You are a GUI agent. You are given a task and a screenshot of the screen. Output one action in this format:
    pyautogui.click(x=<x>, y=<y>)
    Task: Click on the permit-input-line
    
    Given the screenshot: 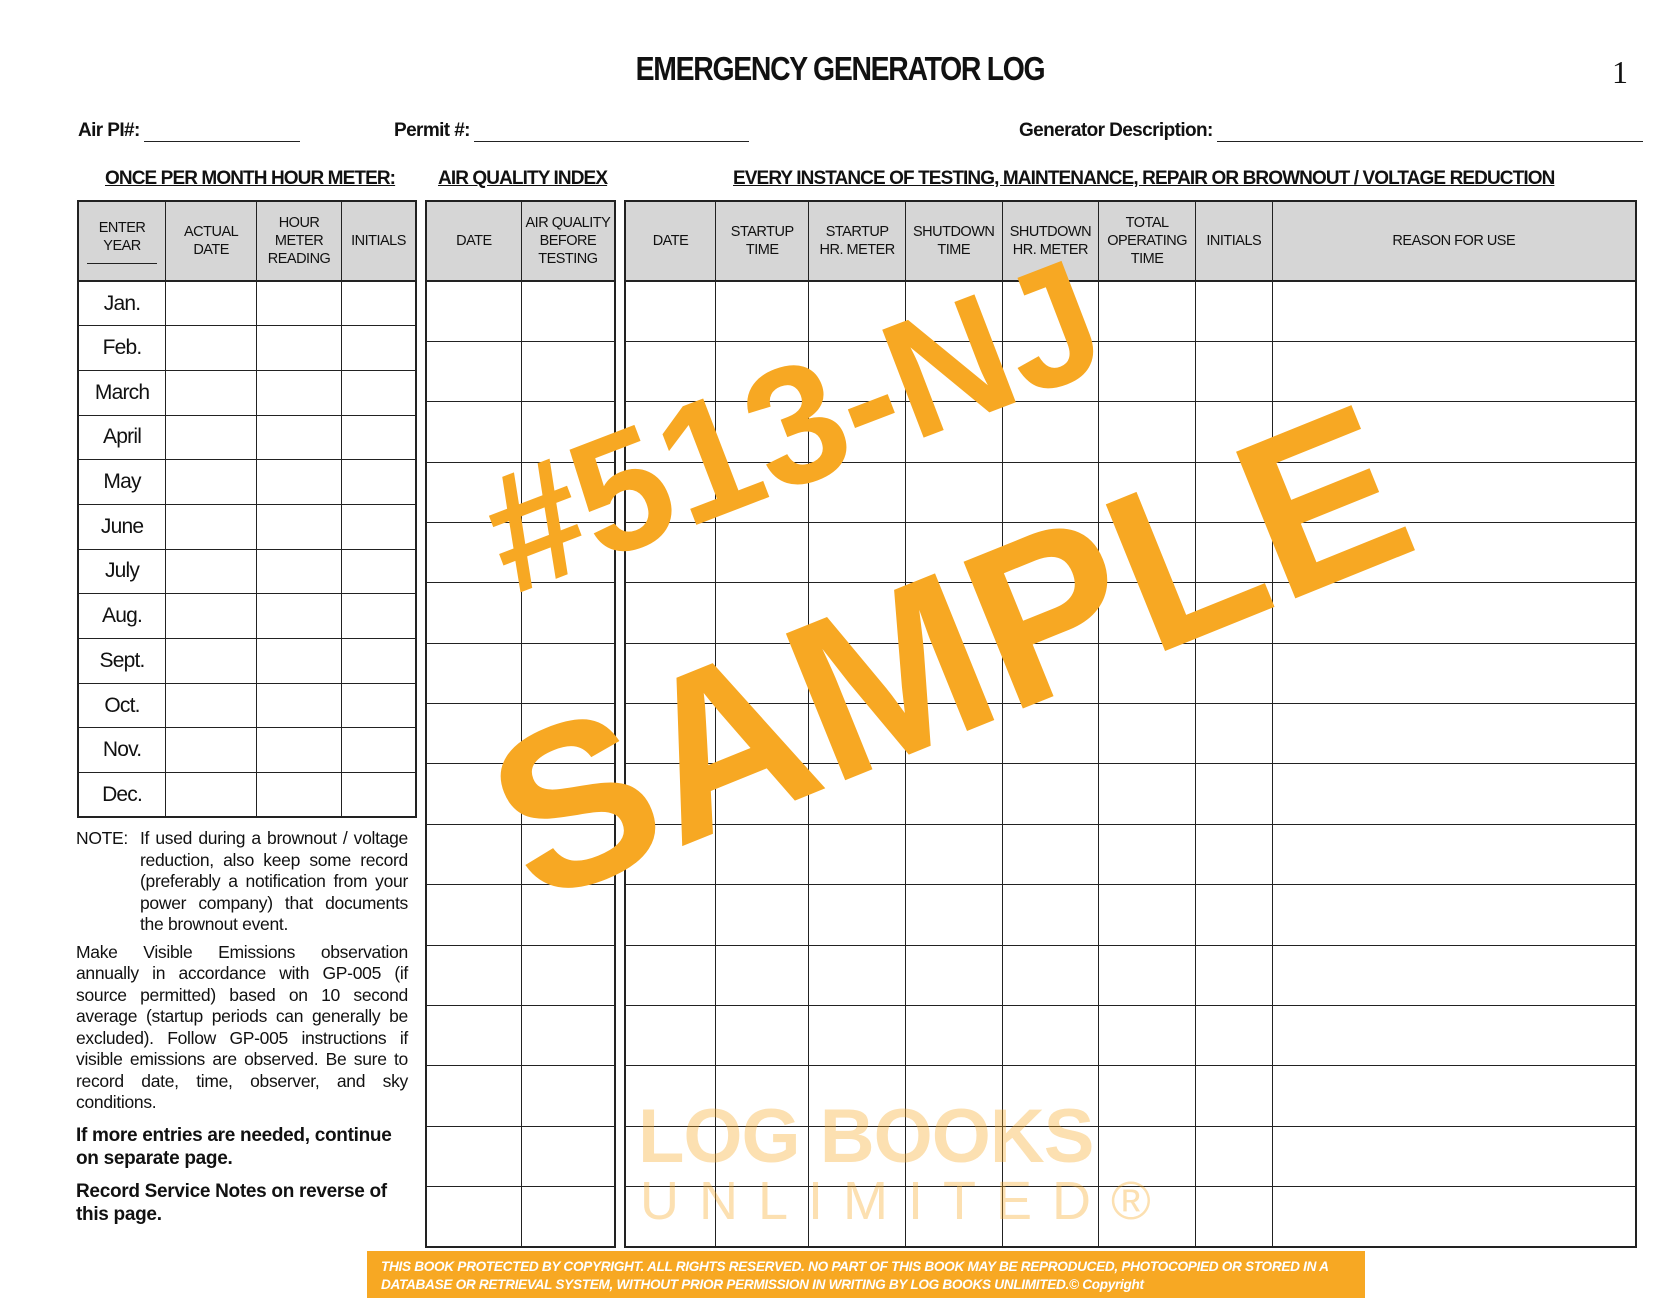 What is the action you would take?
    pyautogui.click(x=611, y=131)
    